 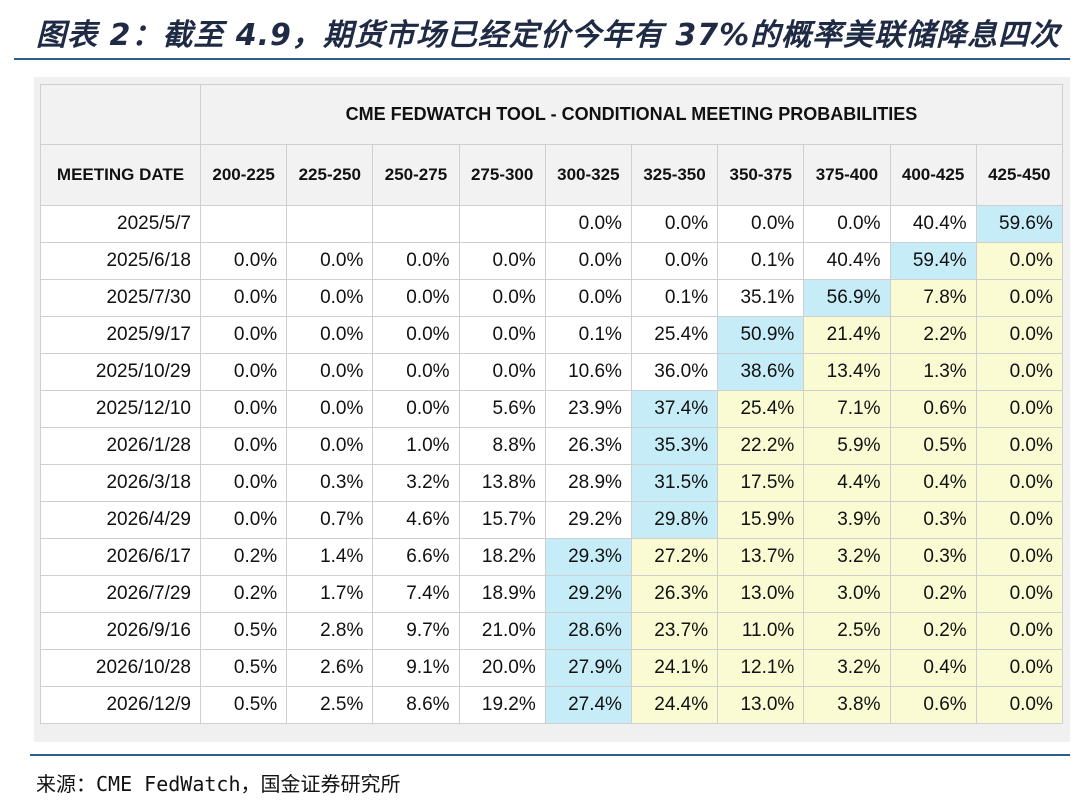 What do you see at coordinates (674, 668) in the screenshot?
I see `probability-cell: 24.1%` at bounding box center [674, 668].